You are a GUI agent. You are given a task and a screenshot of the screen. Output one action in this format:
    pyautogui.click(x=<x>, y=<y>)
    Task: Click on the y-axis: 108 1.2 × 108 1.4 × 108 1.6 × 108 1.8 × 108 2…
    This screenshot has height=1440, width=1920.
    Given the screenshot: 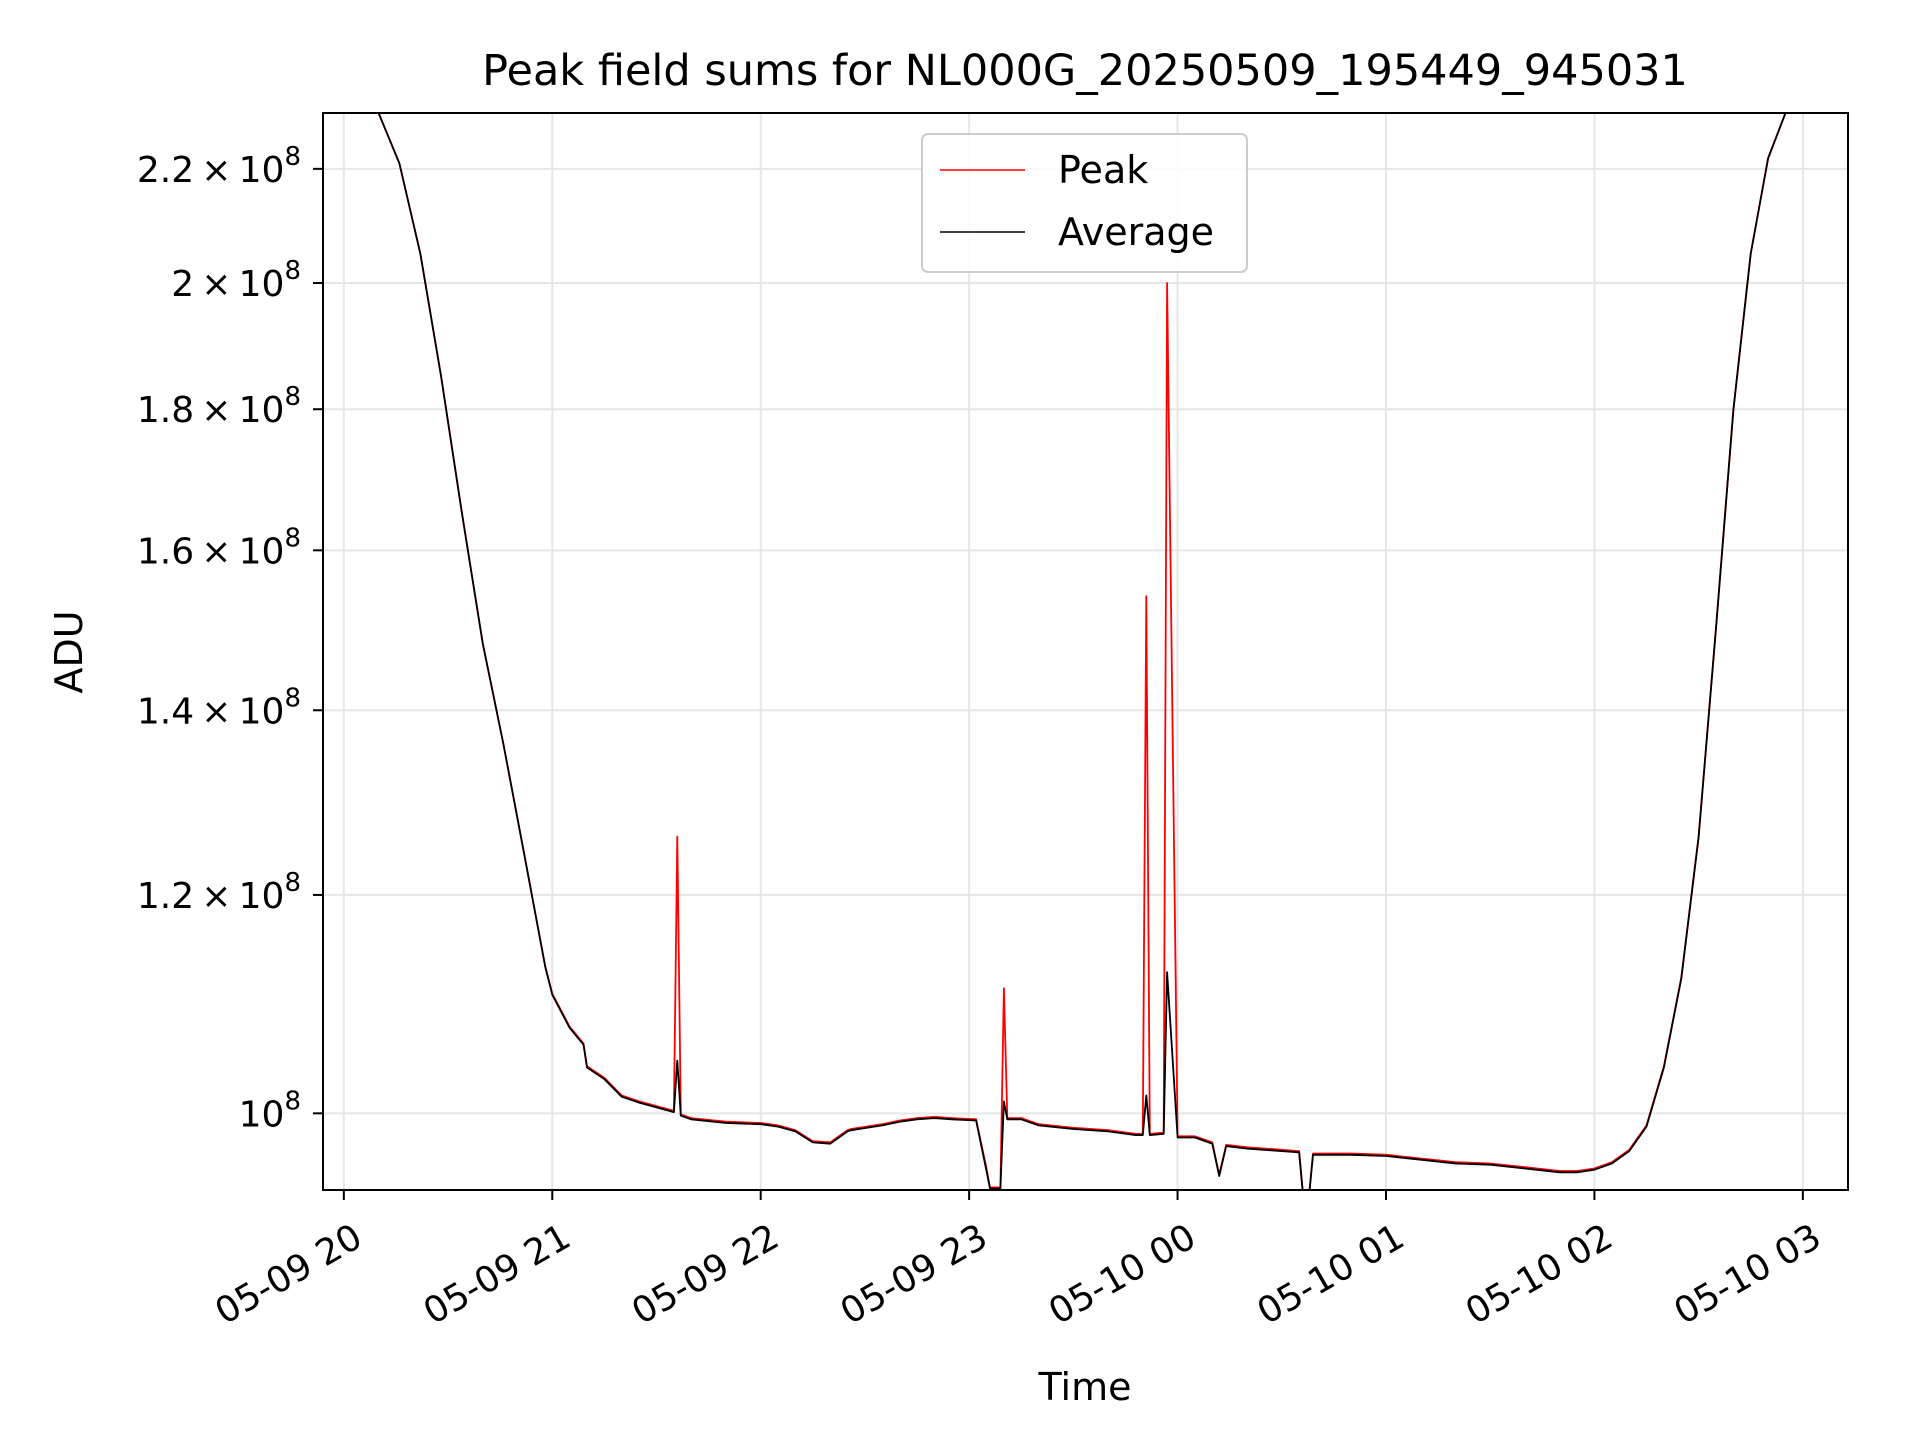 What is the action you would take?
    pyautogui.click(x=230, y=638)
    